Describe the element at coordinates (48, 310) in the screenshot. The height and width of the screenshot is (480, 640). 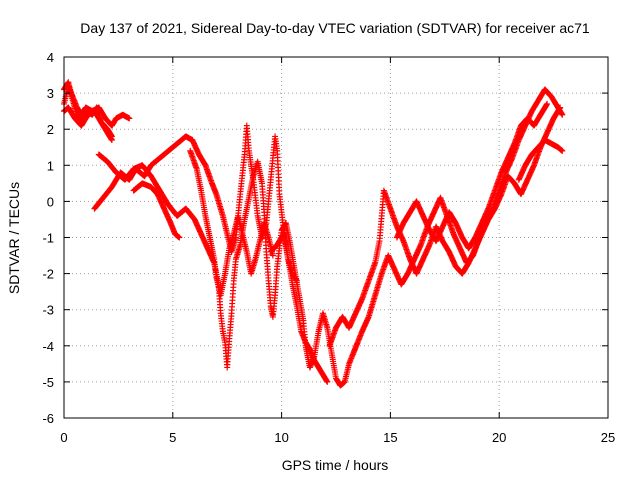
I see `y-tick-label: -3` at that location.